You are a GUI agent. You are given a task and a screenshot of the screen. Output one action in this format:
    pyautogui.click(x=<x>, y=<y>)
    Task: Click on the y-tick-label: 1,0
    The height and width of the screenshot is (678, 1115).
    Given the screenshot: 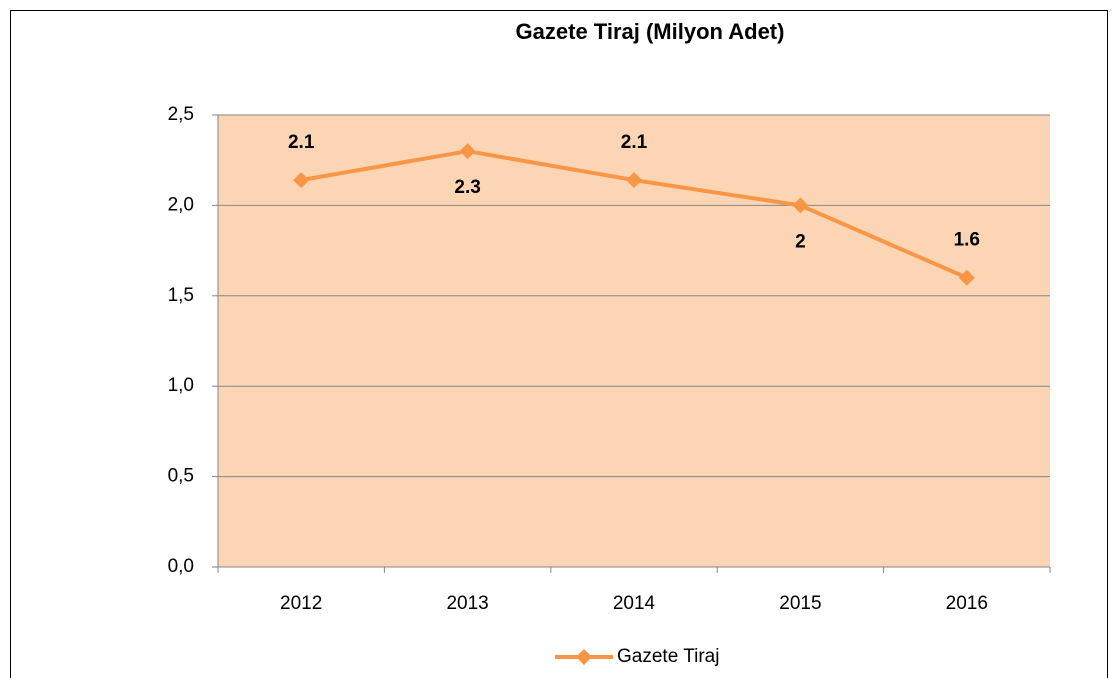 What is the action you would take?
    pyautogui.click(x=181, y=385)
    